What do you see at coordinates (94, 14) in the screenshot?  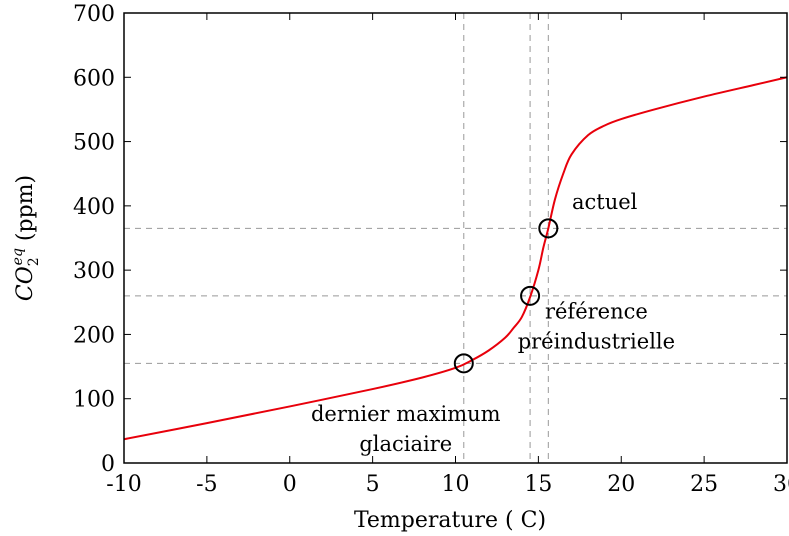 I see `y-tick-label-7: 700` at bounding box center [94, 14].